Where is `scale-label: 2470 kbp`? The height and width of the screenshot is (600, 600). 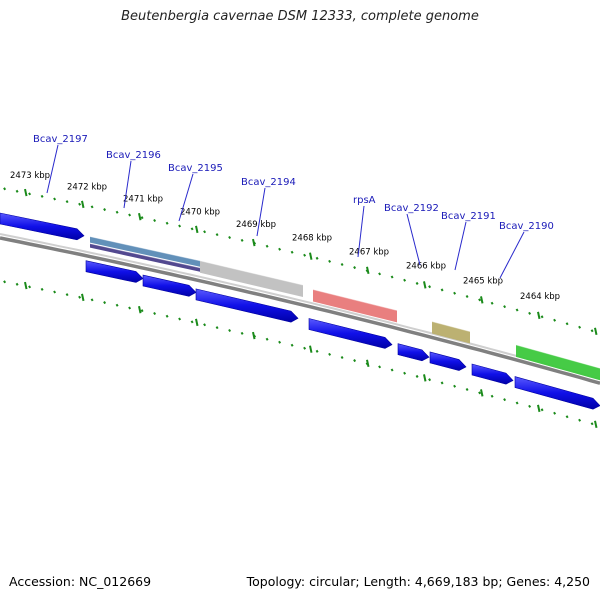 scale-label: 2470 kbp is located at coordinates (200, 212).